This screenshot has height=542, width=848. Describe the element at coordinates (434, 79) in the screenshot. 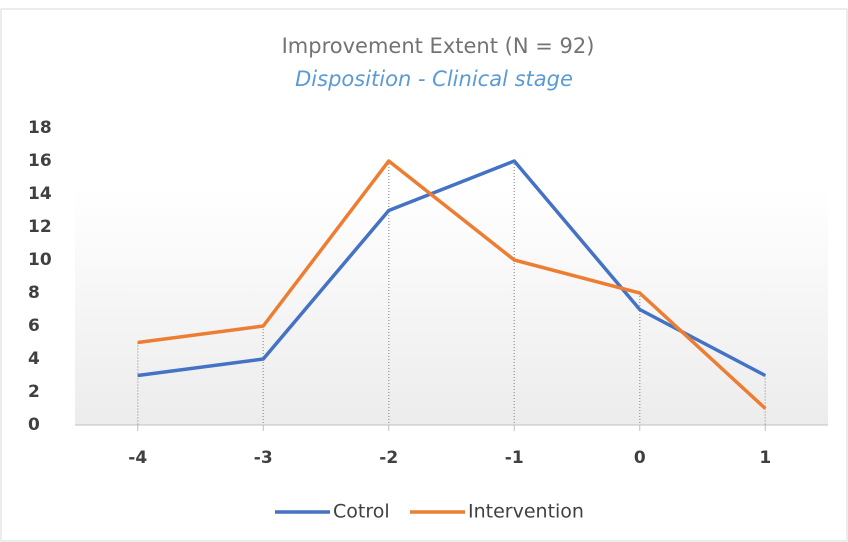

I see `chart-subtitle: Disposition - Clinical stage` at that location.